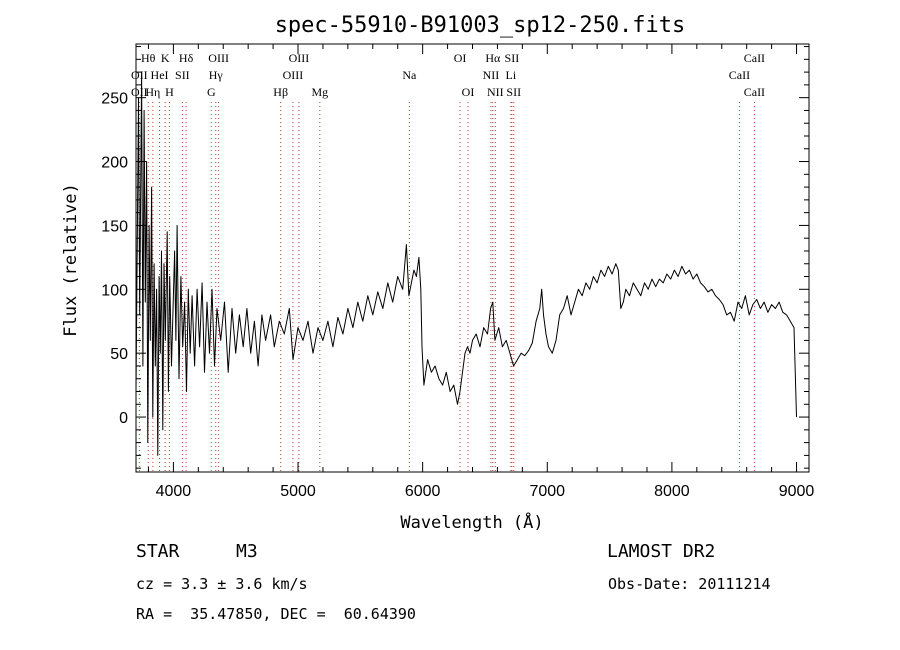 The image size is (900, 650). Describe the element at coordinates (409, 75) in the screenshot. I see `spectral-line-label: Na` at that location.